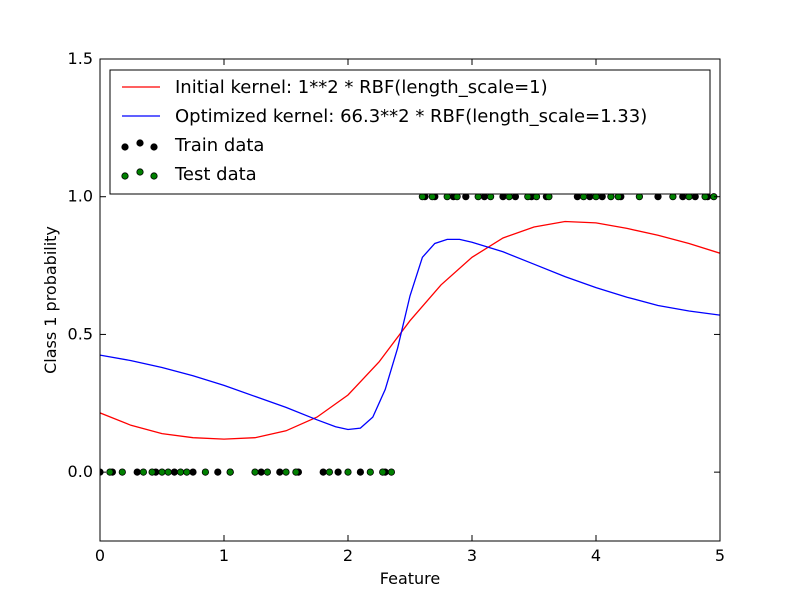  I want to click on x-tick-label: 2, so click(348, 555).